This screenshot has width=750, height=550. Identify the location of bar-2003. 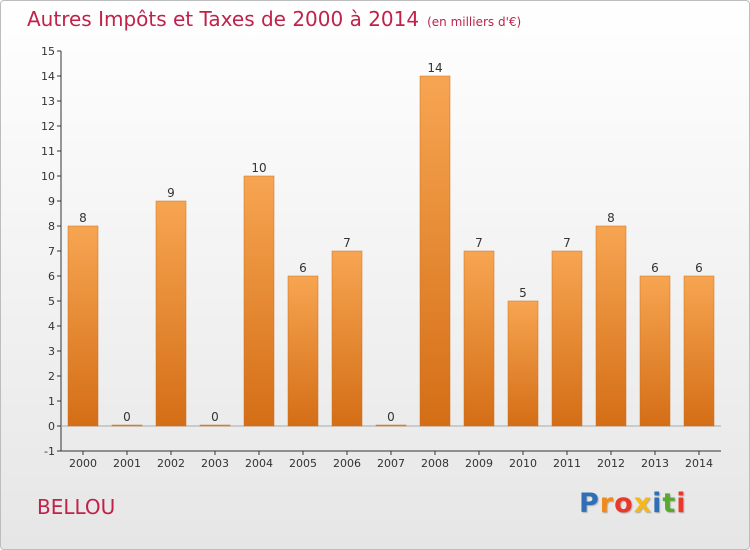
(215, 425).